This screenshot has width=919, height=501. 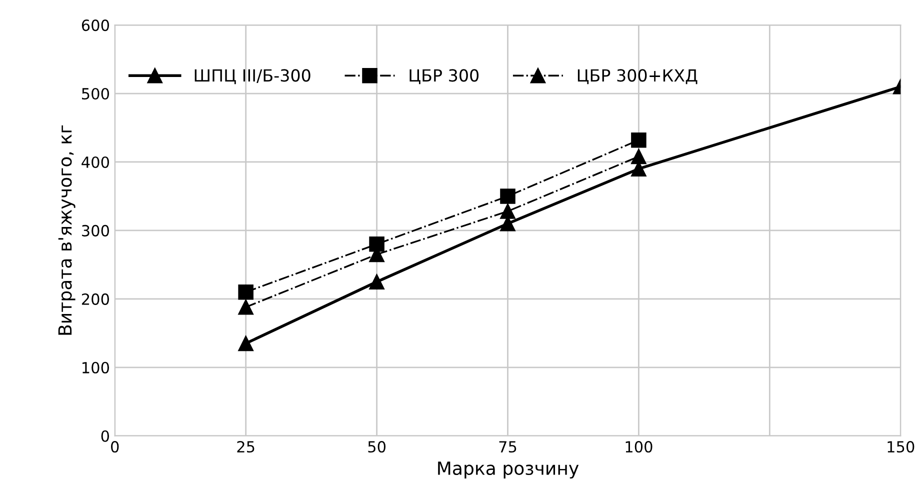 What do you see at coordinates (507, 447) in the screenshot?
I see `x-tick-label: 75` at bounding box center [507, 447].